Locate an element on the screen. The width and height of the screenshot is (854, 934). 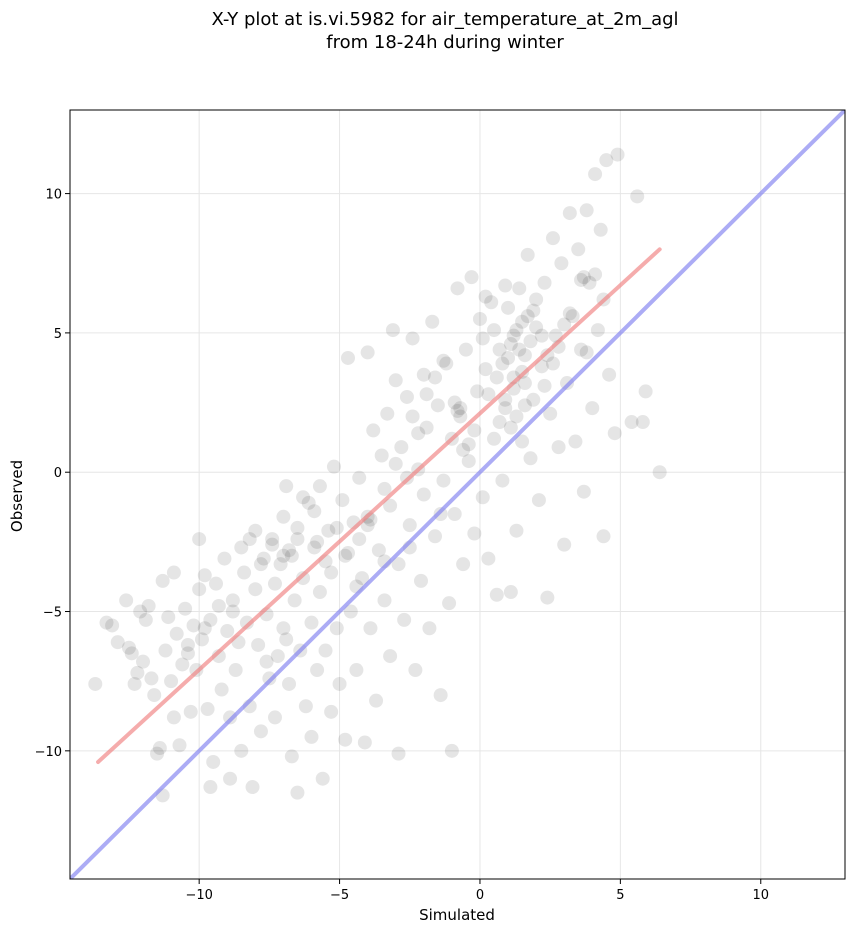
x-axis-ticks: −10 −5 0 5 10 is located at coordinates (477, 891).